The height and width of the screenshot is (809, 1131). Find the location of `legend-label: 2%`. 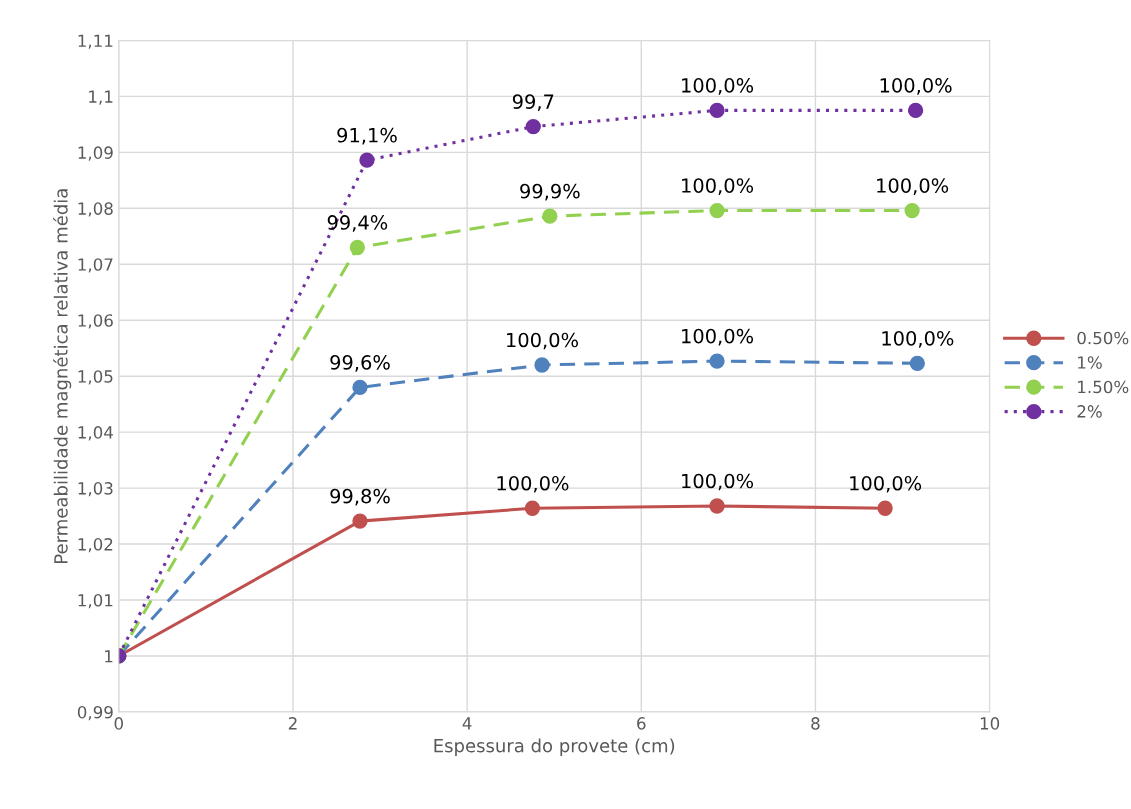

legend-label: 2% is located at coordinates (1089, 411).